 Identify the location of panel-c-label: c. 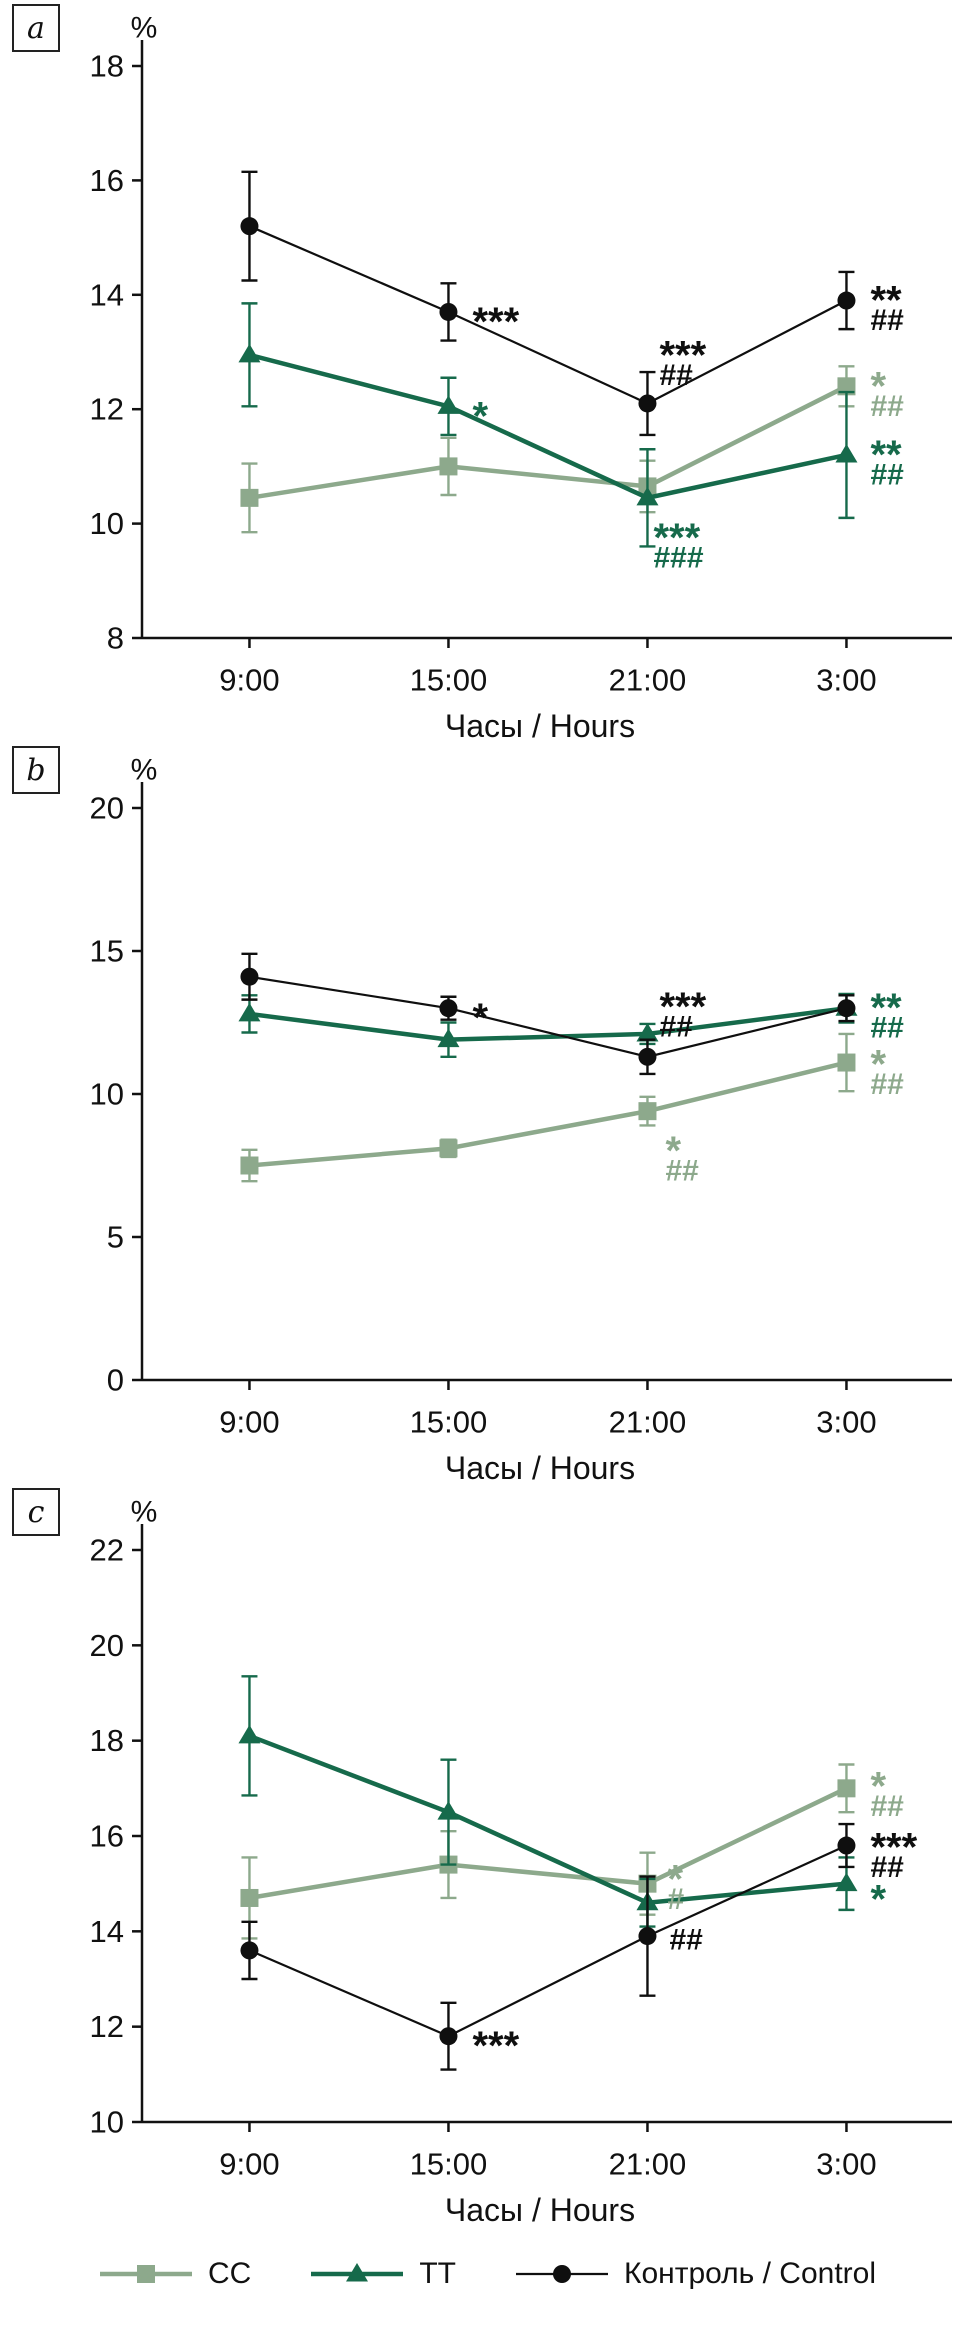
(36, 1512).